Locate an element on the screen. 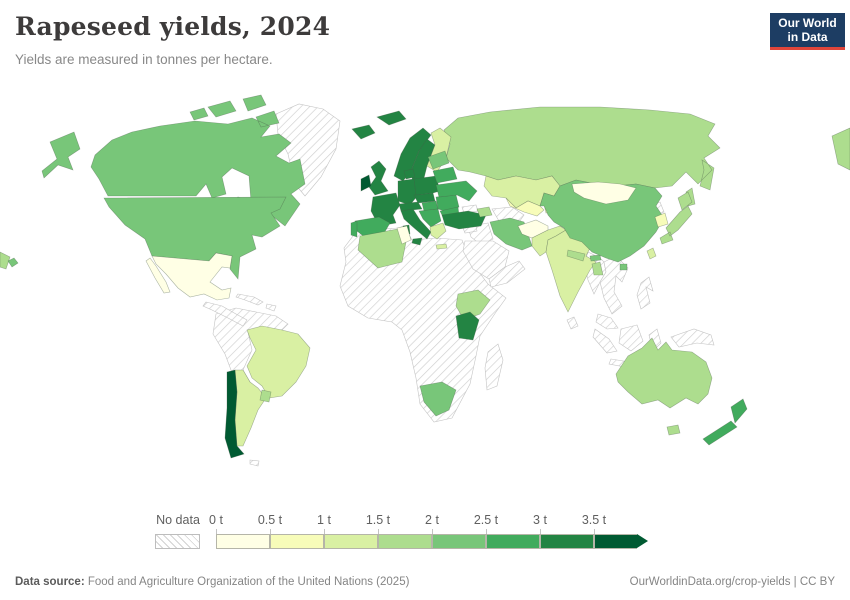 The width and height of the screenshot is (850, 600). page-title: Rapeseed yields, 2024 is located at coordinates (173, 26).